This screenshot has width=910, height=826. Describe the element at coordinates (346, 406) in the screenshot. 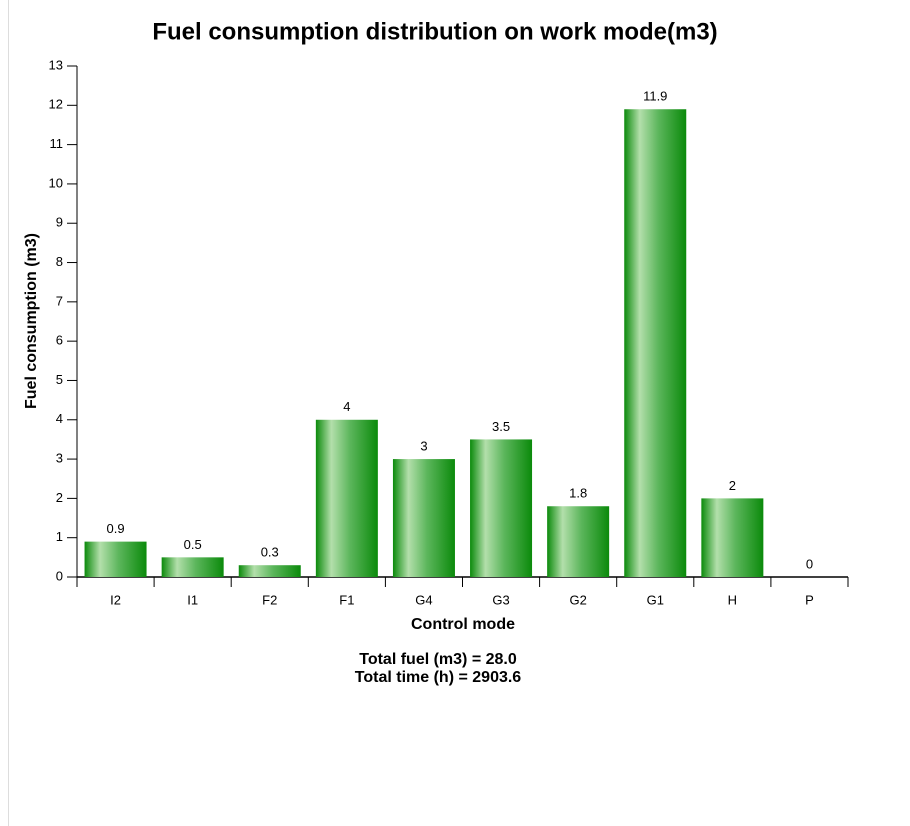

I see `value-label: 4` at that location.